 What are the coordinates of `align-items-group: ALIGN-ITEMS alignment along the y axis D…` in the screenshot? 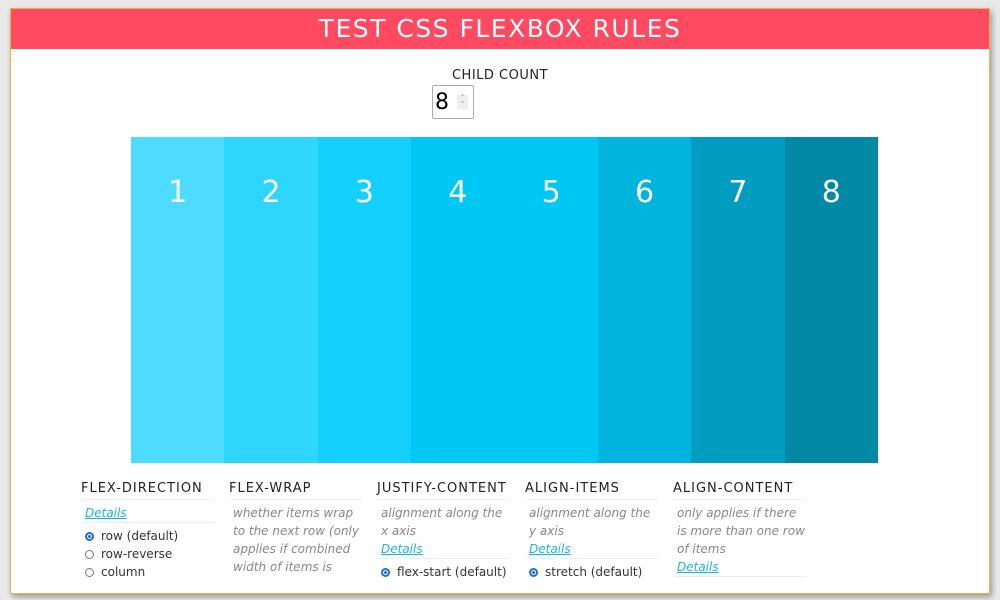 It's located at (591, 531).